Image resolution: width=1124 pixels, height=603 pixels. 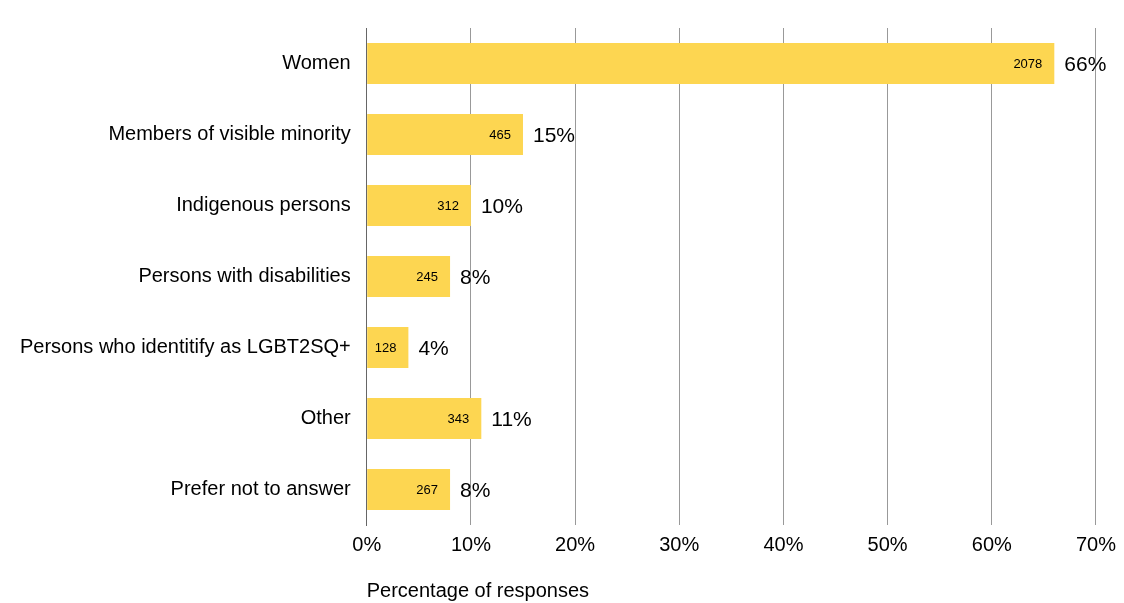 I want to click on annotation: 245, so click(x=427, y=277).